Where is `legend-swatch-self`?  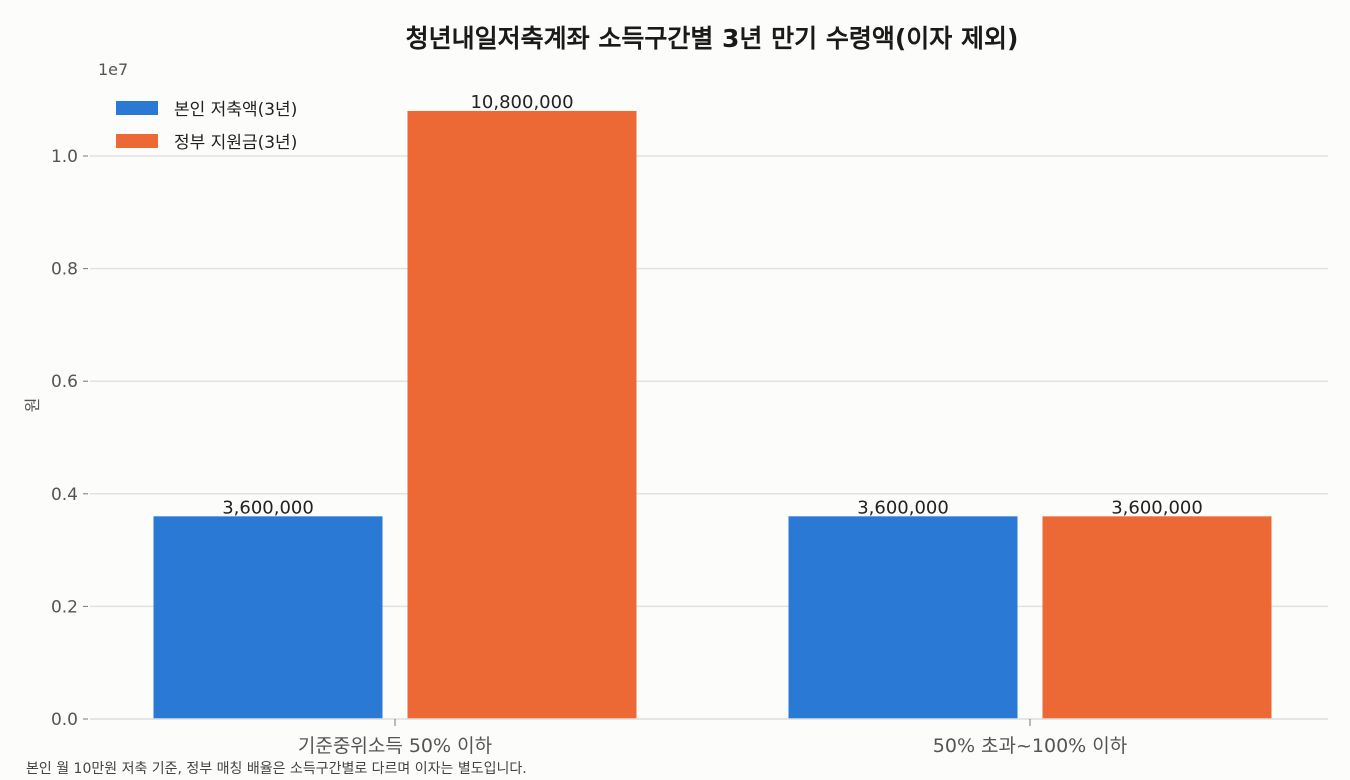 legend-swatch-self is located at coordinates (137, 108).